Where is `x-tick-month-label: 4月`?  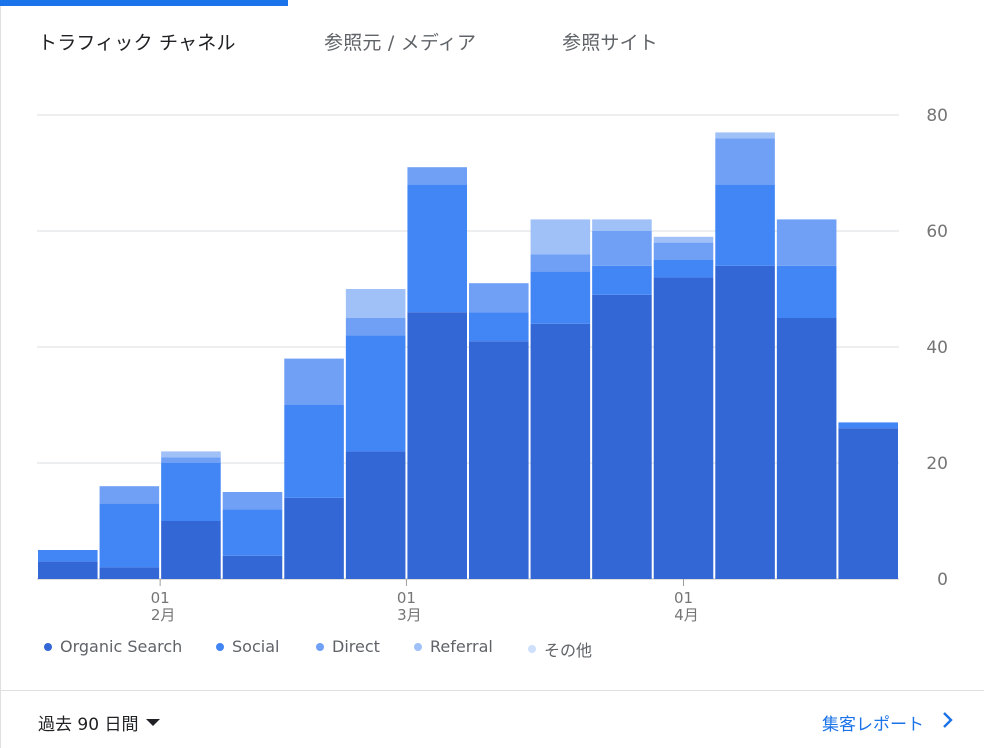
x-tick-month-label: 4月 is located at coordinates (686, 615).